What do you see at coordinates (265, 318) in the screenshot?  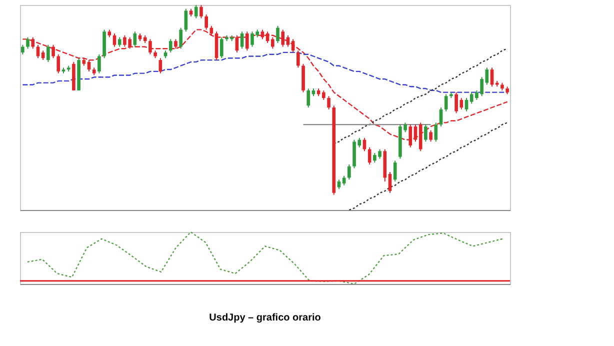 I see `text: UsdJpy – grafico orario` at bounding box center [265, 318].